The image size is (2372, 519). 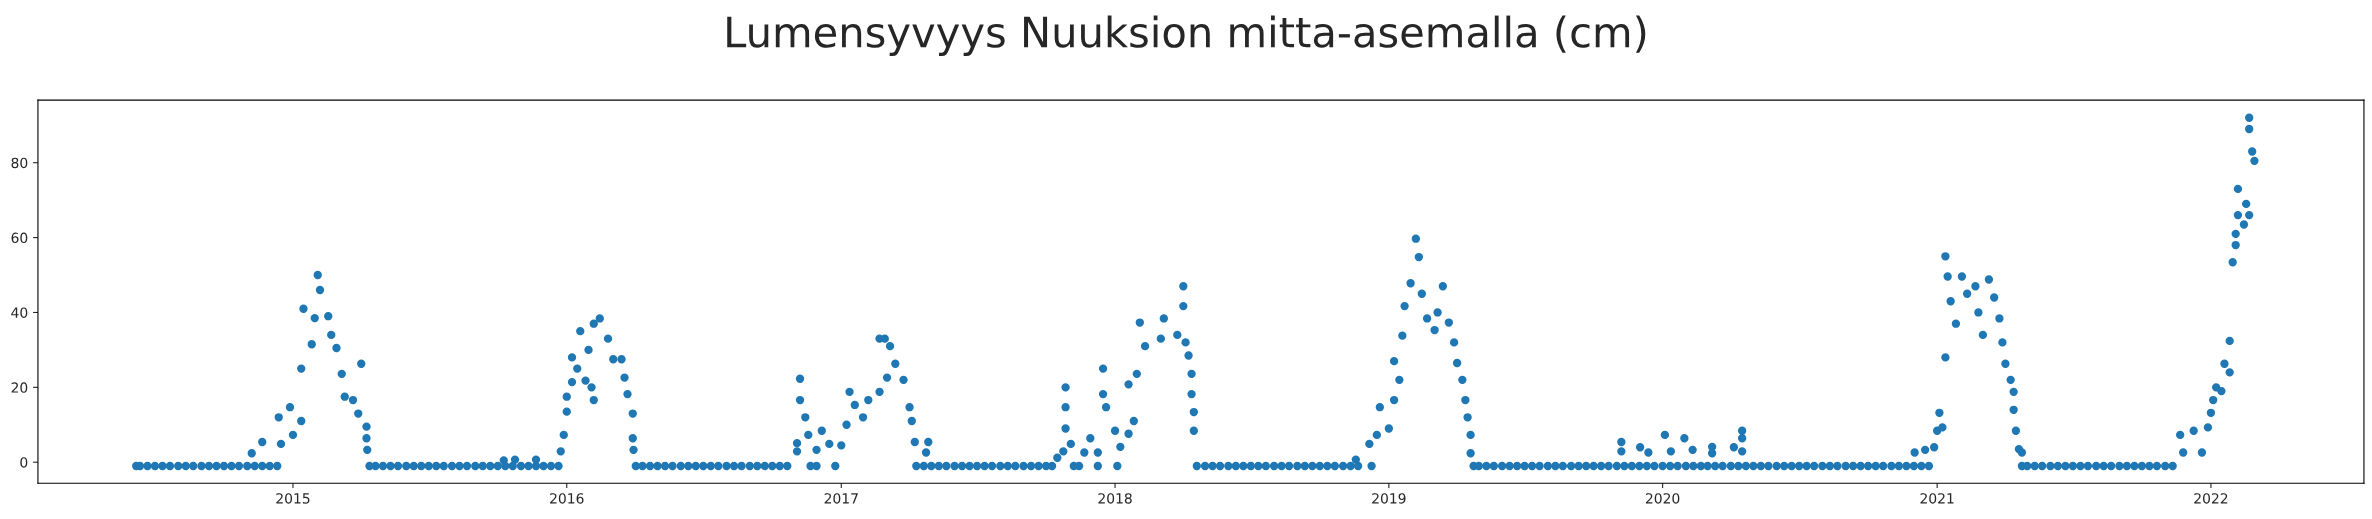 I want to click on x-tick-label: 2021, so click(x=1937, y=498).